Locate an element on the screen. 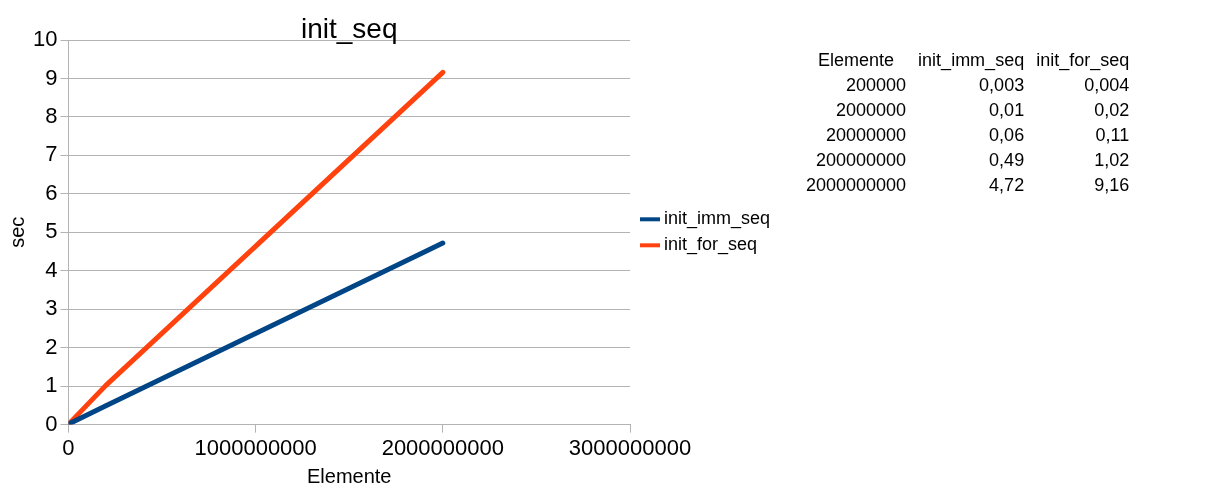  data-label: 1,02 is located at coordinates (1112, 160).